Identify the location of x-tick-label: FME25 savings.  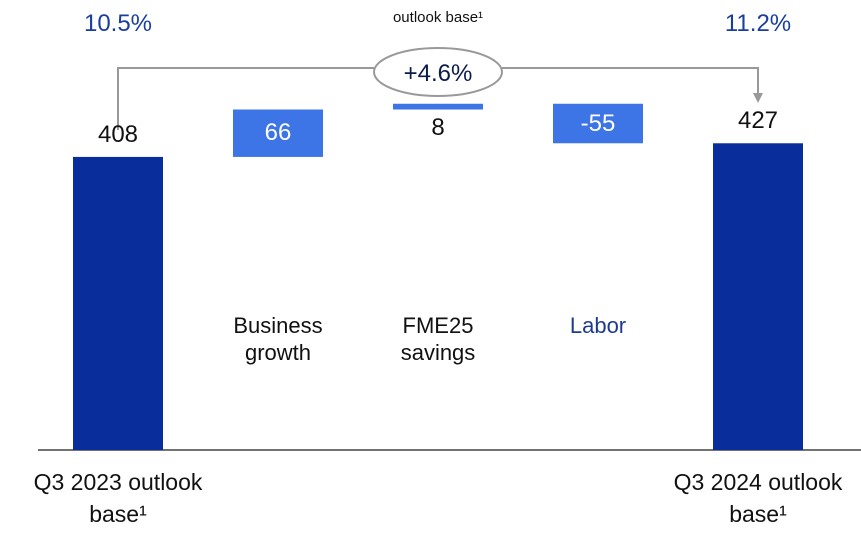
(438, 339).